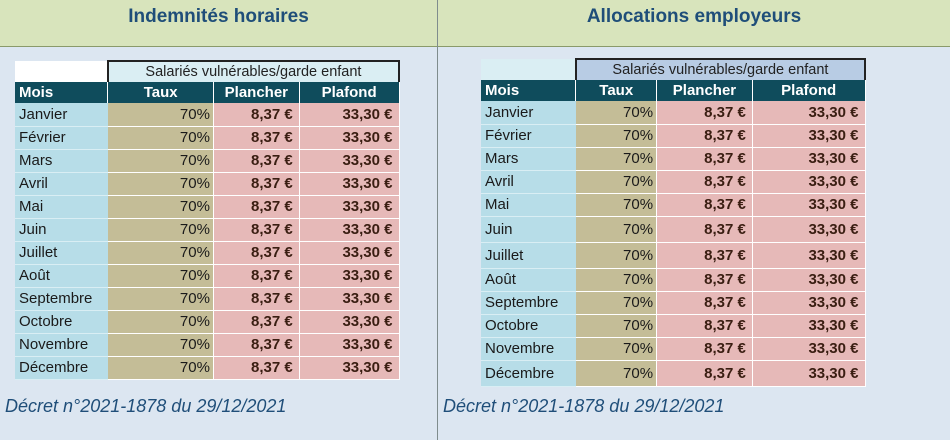  I want to click on header-row: Mois Taux Plancher Plafond, so click(207, 92).